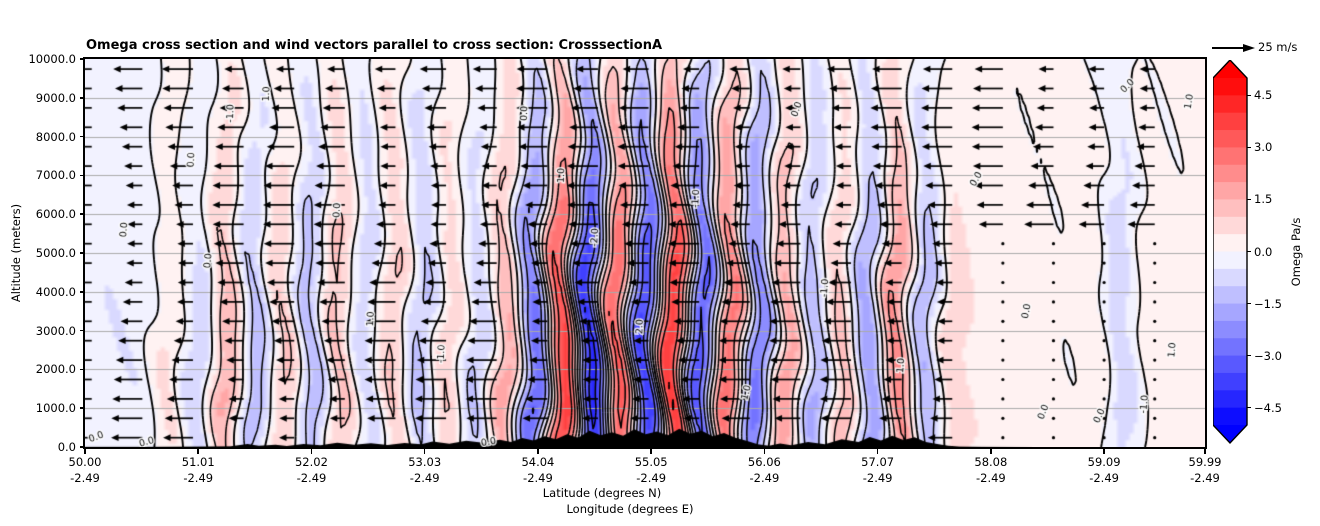 The height and width of the screenshot is (526, 1320). Describe the element at coordinates (55, 253) in the screenshot. I see `y-tick-label: 5000.0` at that location.